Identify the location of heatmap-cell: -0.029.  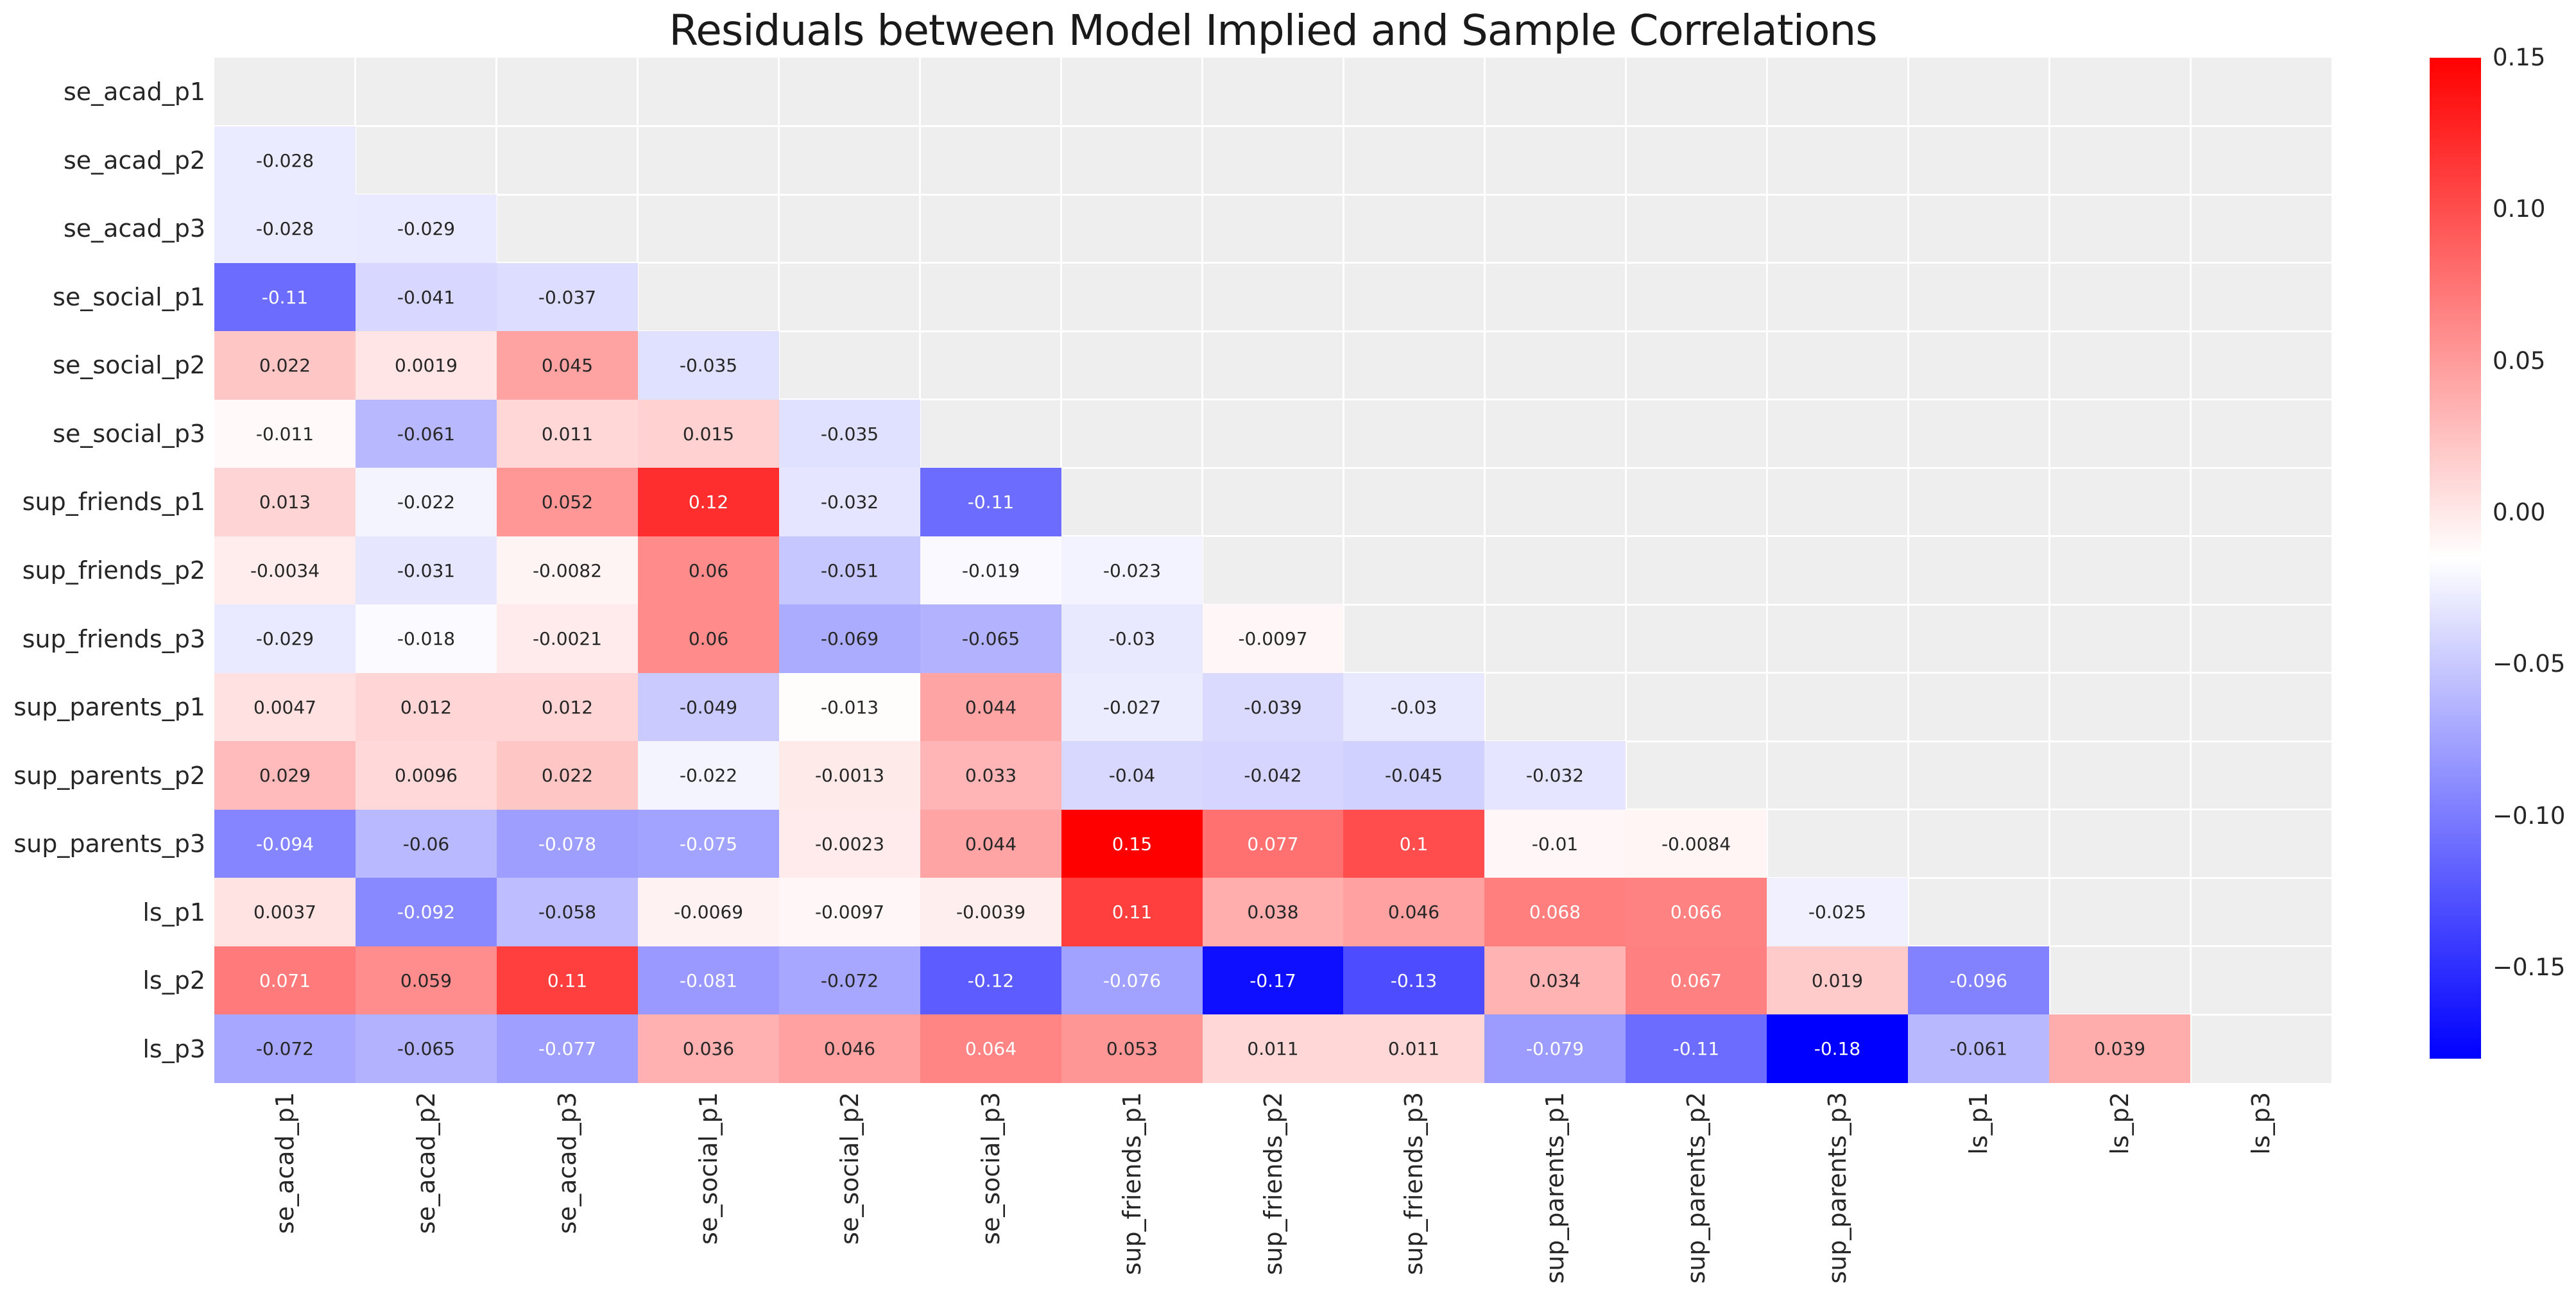
(285, 638).